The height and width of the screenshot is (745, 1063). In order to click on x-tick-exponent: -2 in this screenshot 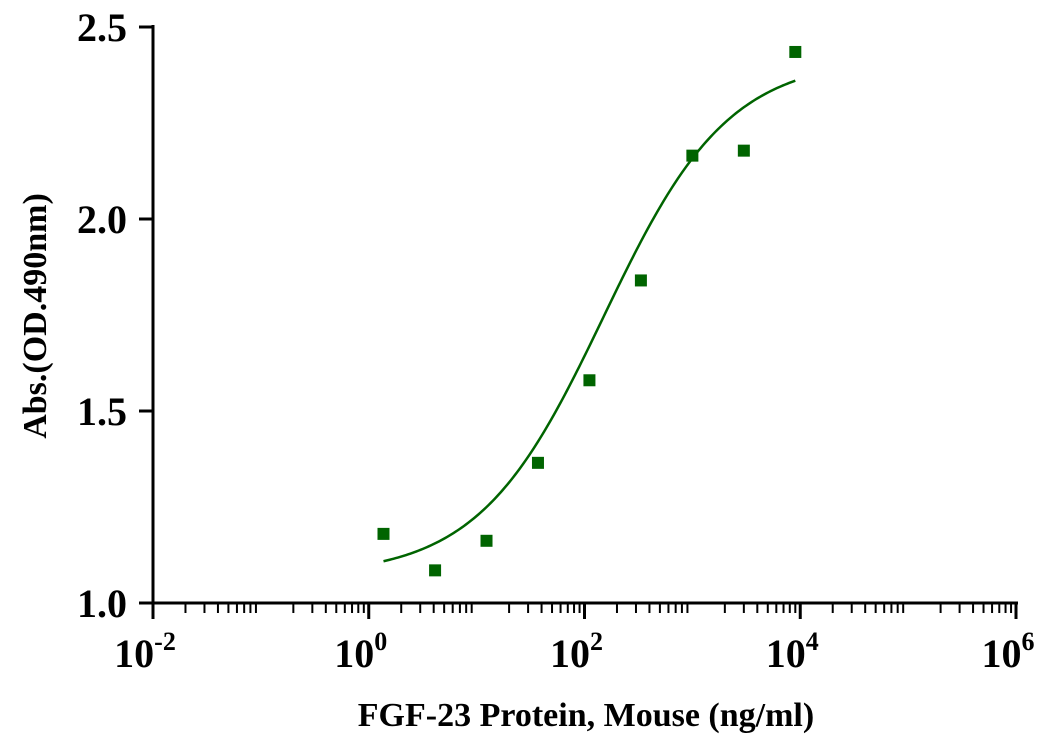, I will do `click(165, 641)`.